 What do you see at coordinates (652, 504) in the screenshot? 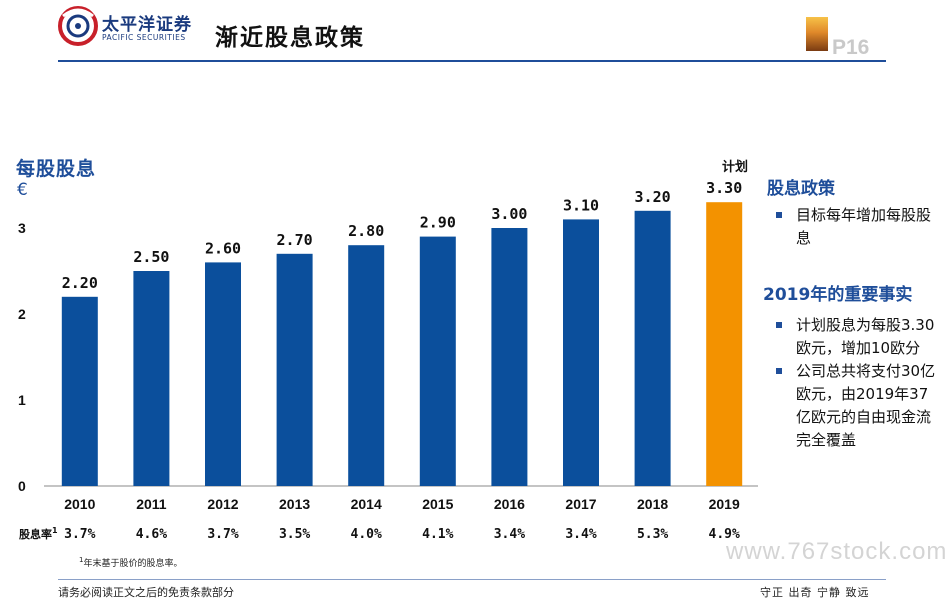
I see `x-tick-2018: 2018` at bounding box center [652, 504].